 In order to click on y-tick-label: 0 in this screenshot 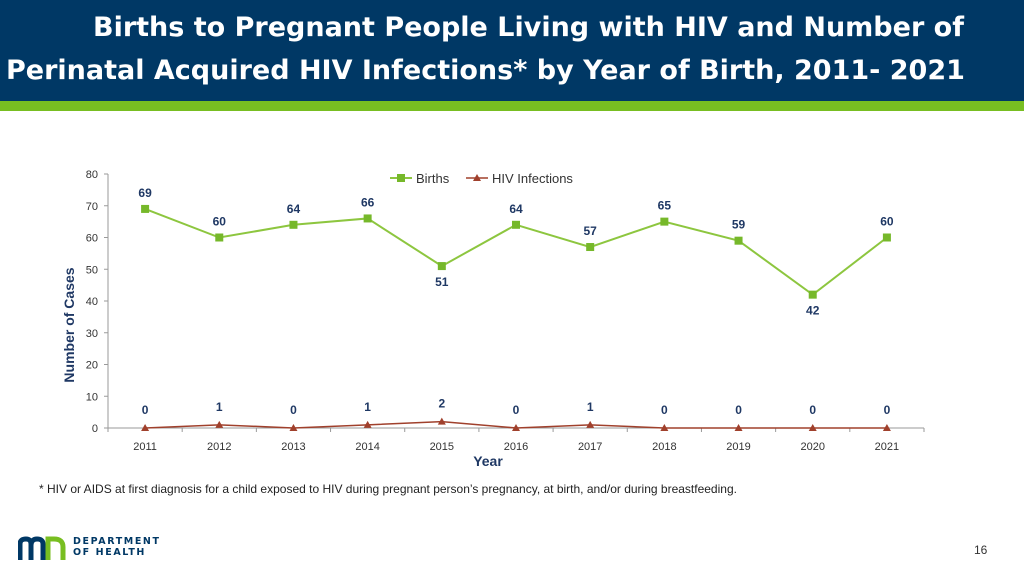, I will do `click(95, 429)`.